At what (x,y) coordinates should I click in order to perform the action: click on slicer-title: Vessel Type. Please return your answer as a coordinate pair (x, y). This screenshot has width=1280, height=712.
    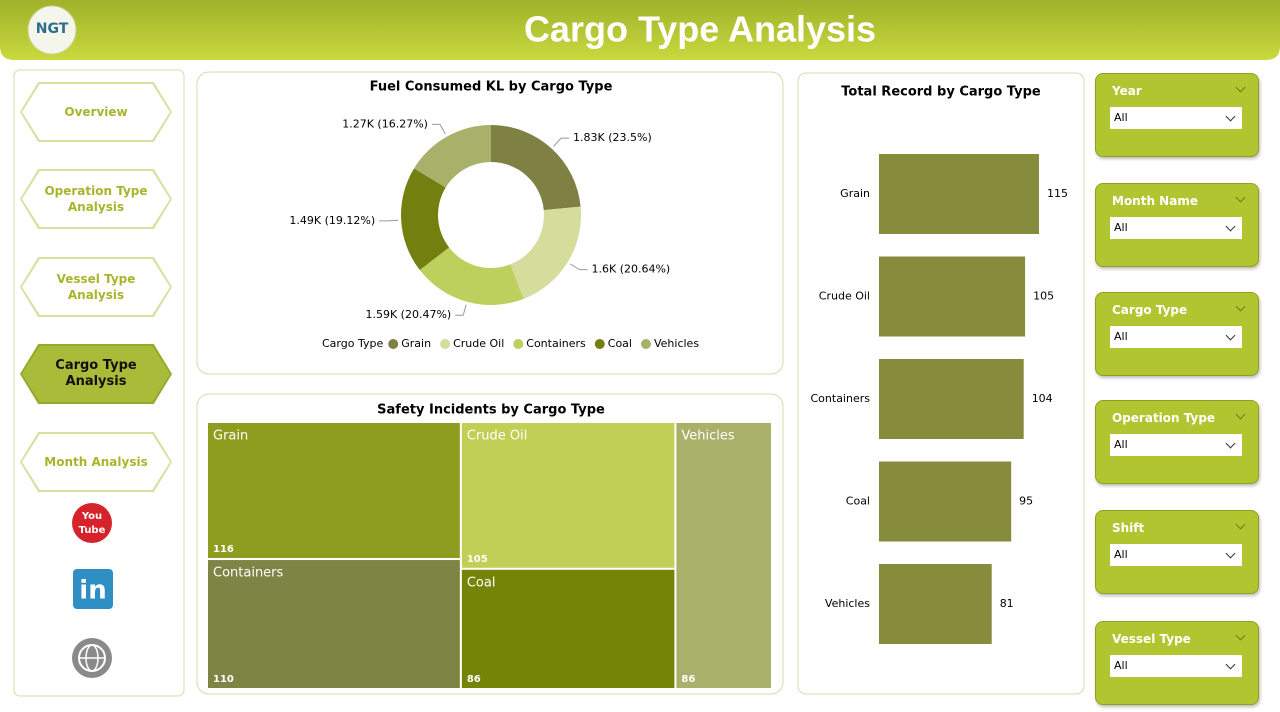
    Looking at the image, I should click on (1151, 639).